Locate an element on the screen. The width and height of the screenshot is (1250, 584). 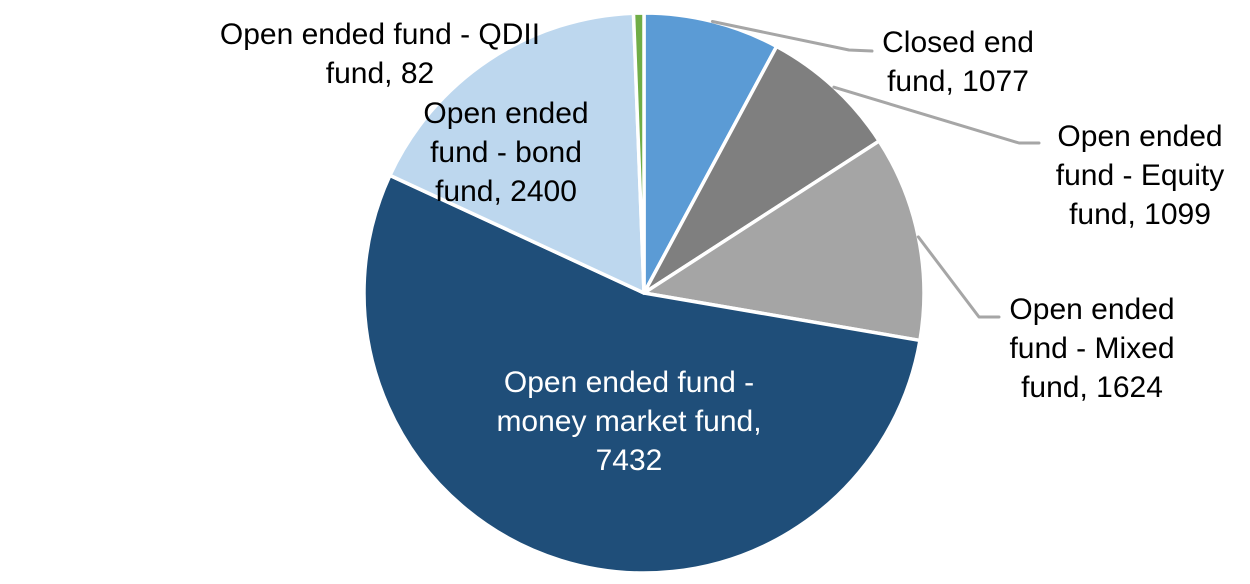
data-label-open-ended-fund-qdii-fund: Open ended fund - QDII fund, 82 is located at coordinates (380, 54).